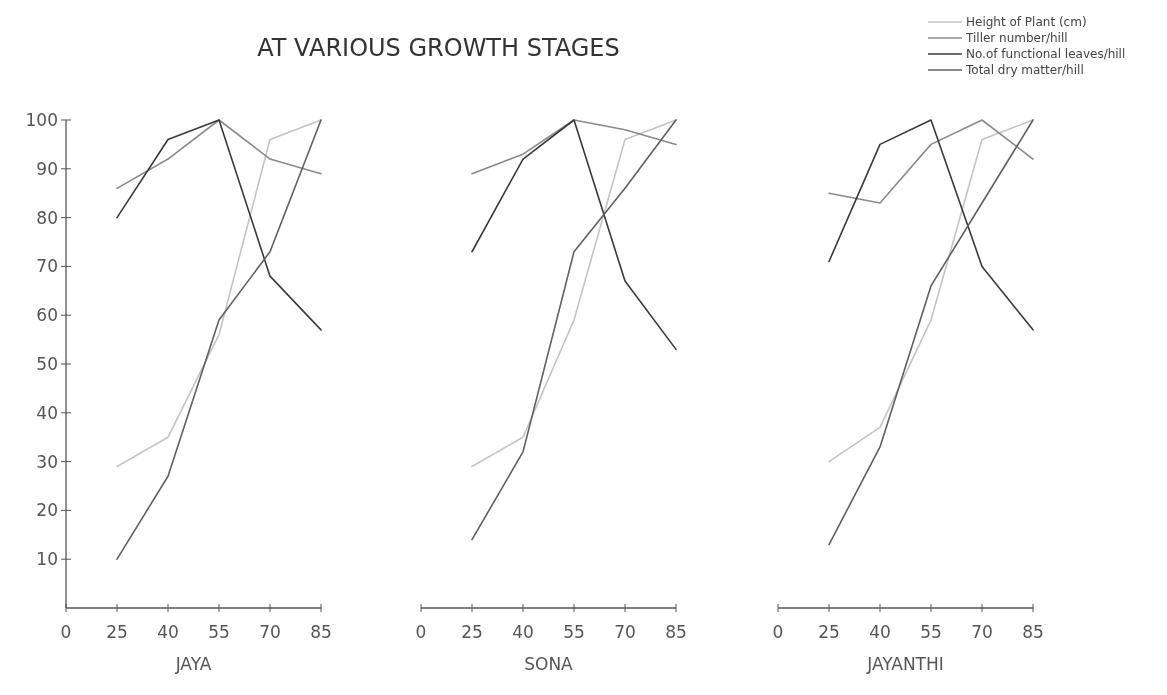 The width and height of the screenshot is (1167, 695). What do you see at coordinates (47, 266) in the screenshot?
I see `y-tick-label: 70` at bounding box center [47, 266].